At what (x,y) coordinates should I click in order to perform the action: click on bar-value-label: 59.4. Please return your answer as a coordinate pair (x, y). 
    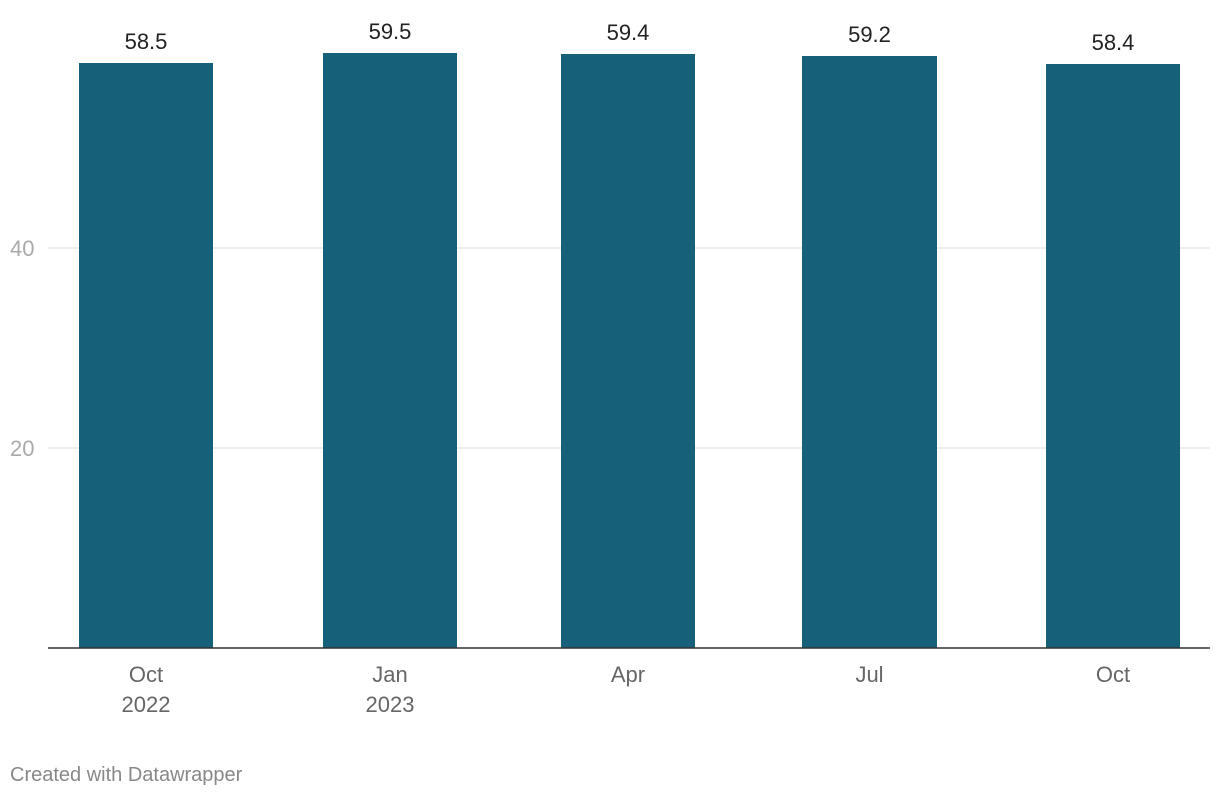
    Looking at the image, I should click on (628, 32).